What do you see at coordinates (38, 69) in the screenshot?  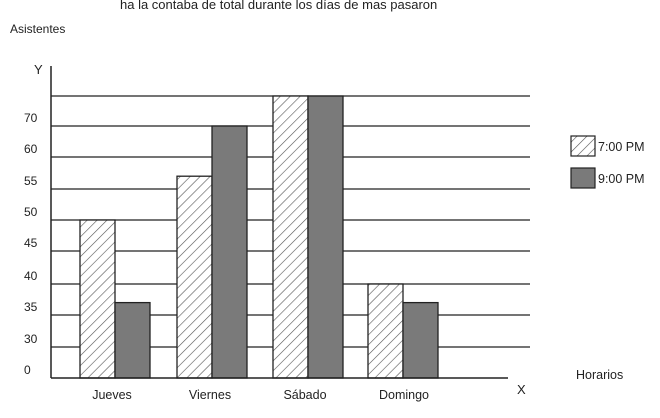 I see `y-axis-letter: Y` at bounding box center [38, 69].